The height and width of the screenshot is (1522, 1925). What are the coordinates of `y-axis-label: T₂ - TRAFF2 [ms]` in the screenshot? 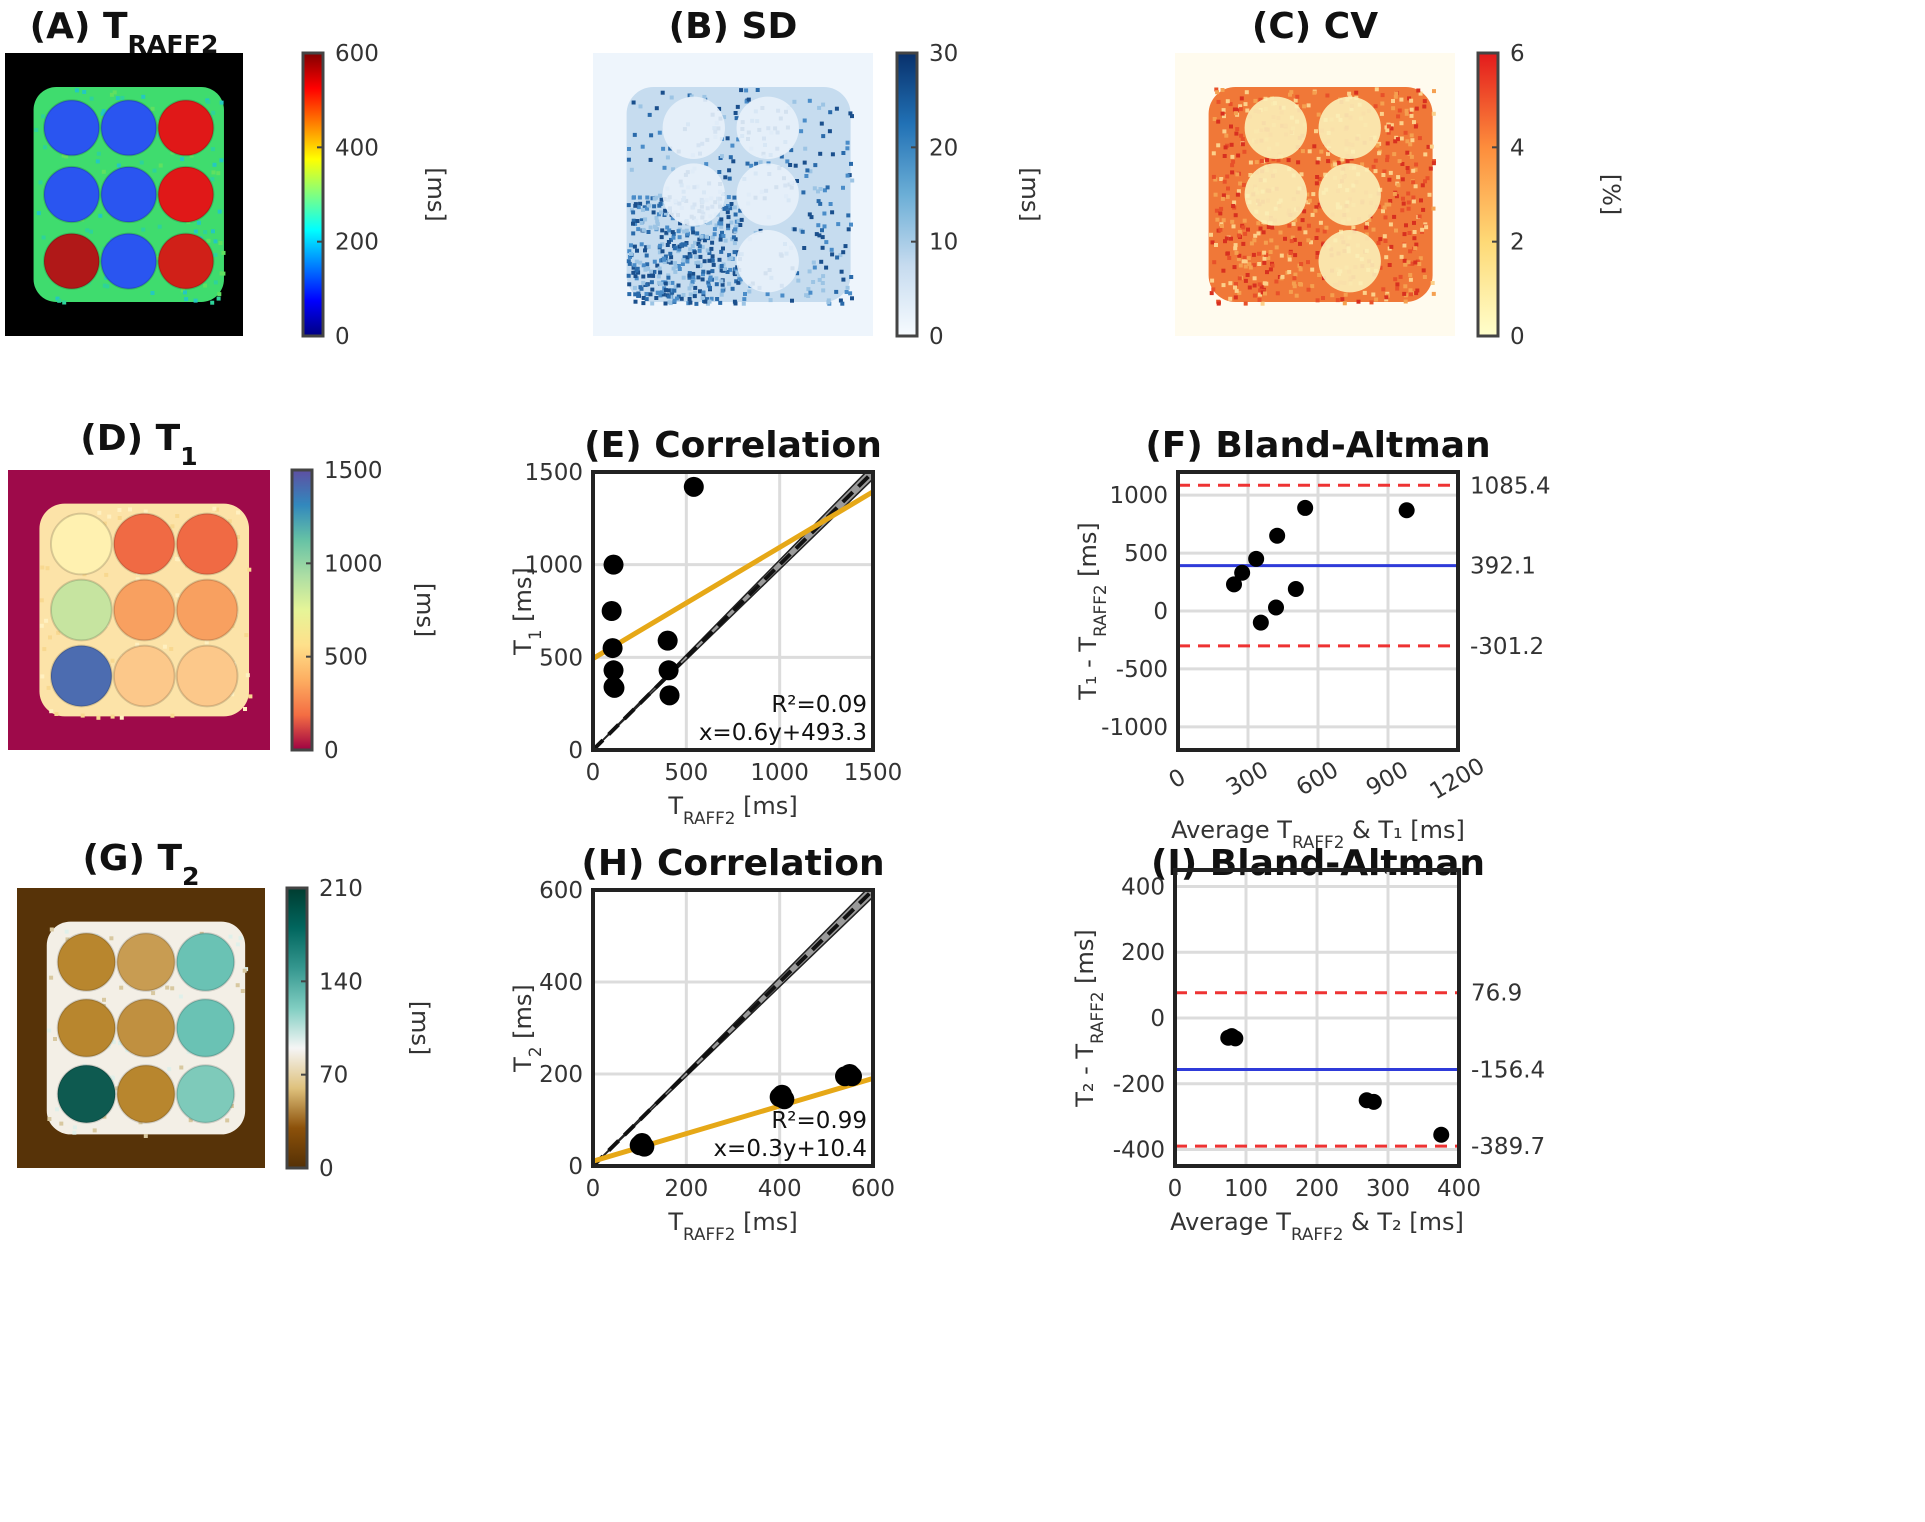 It's located at (1089, 1018).